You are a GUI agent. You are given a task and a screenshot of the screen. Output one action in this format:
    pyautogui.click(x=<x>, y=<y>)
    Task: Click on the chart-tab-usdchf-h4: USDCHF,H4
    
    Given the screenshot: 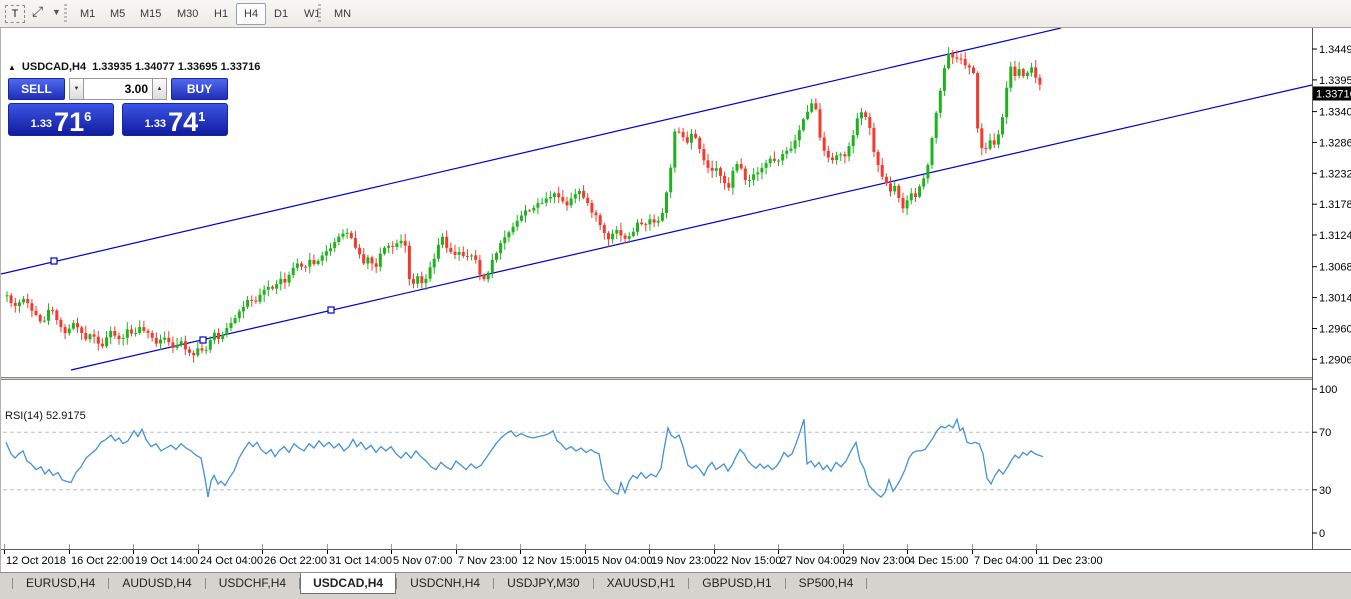 What is the action you would take?
    pyautogui.click(x=252, y=583)
    